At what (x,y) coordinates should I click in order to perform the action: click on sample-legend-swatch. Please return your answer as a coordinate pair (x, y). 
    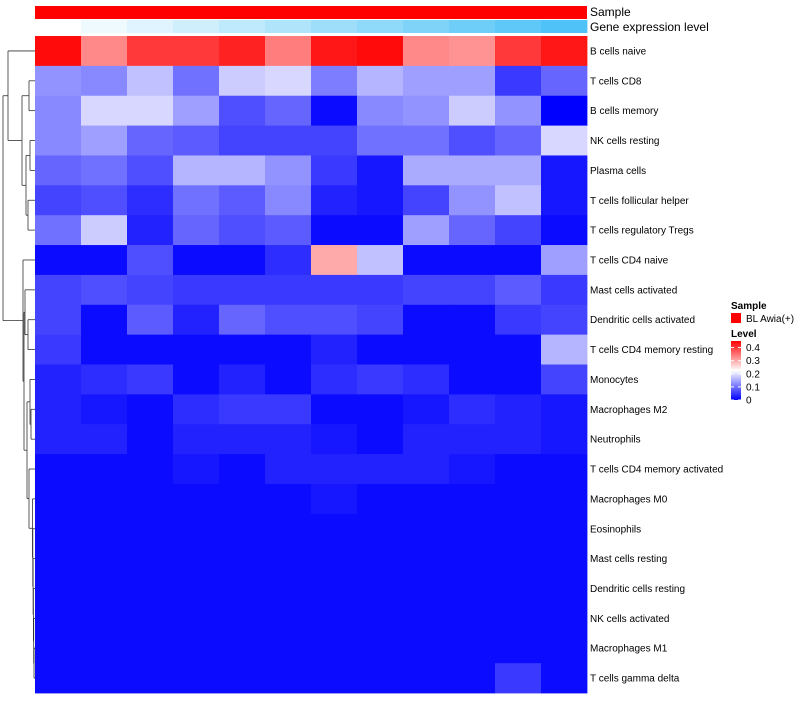
    Looking at the image, I should click on (736, 318).